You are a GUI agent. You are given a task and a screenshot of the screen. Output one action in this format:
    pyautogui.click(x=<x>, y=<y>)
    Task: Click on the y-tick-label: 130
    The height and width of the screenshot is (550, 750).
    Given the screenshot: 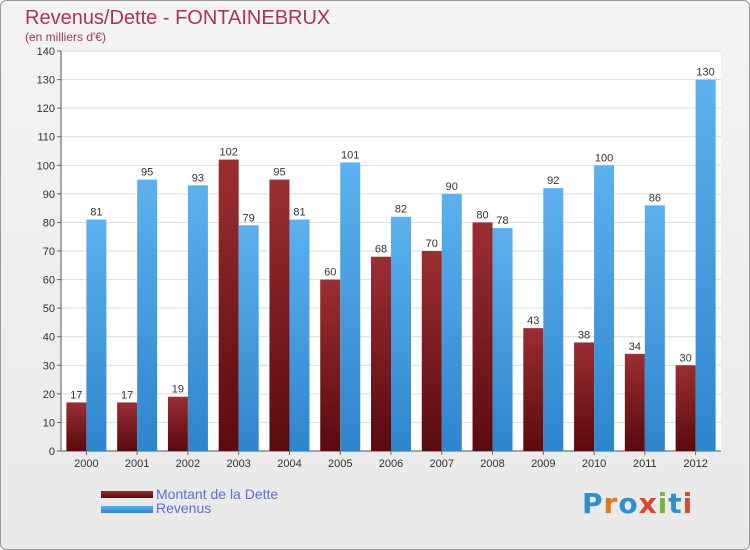 What is the action you would take?
    pyautogui.click(x=46, y=81)
    